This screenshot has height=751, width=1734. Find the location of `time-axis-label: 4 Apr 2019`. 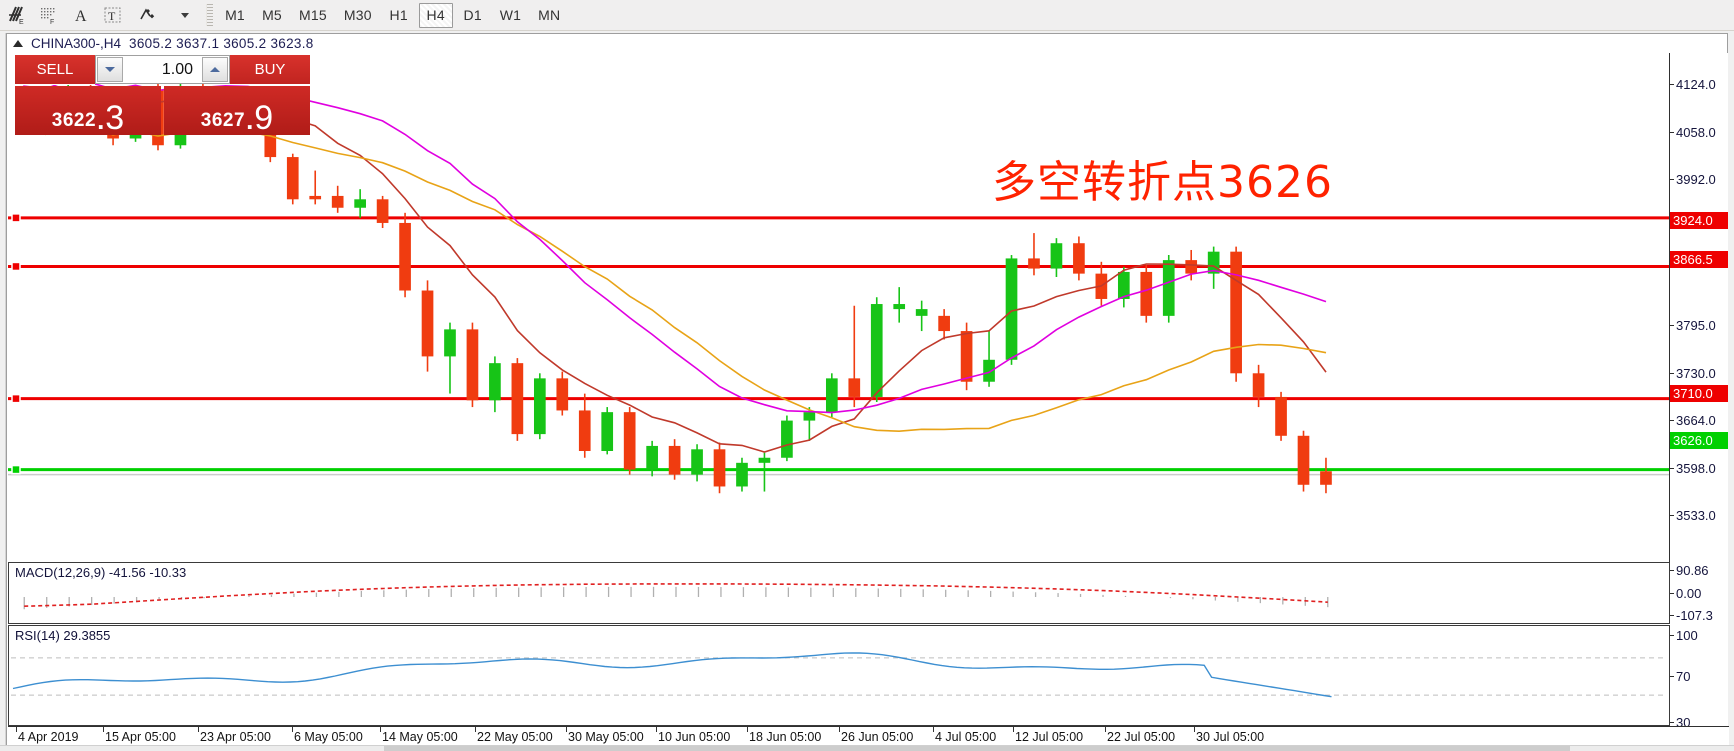

time-axis-label: 4 Apr 2019 is located at coordinates (48, 737).